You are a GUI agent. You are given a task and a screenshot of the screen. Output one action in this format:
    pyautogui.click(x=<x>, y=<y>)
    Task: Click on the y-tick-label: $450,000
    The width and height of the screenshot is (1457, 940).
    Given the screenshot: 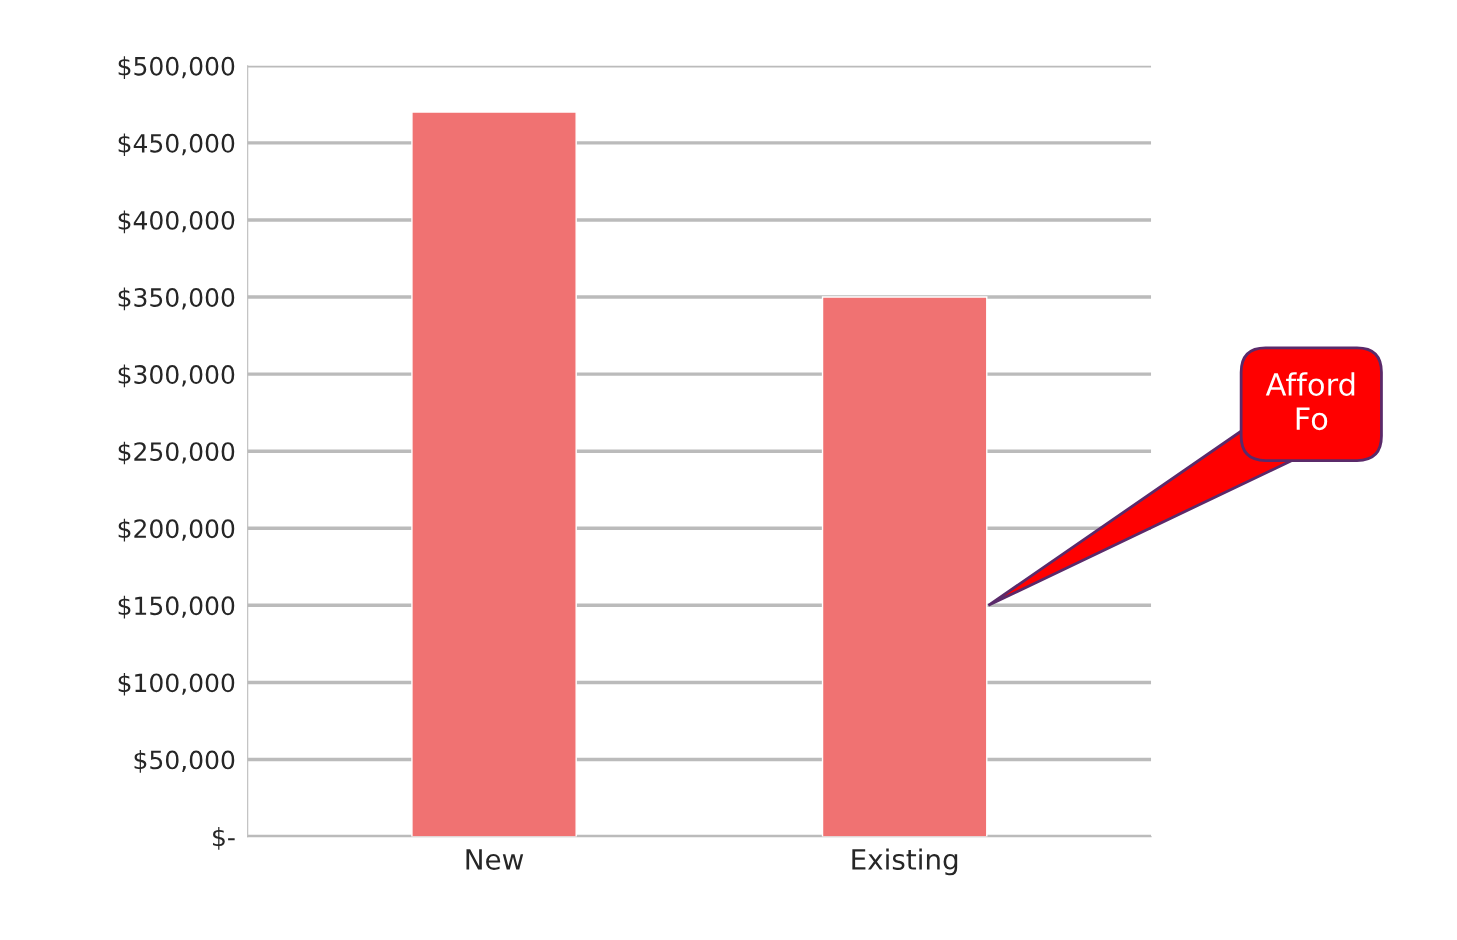 What is the action you would take?
    pyautogui.click(x=176, y=145)
    